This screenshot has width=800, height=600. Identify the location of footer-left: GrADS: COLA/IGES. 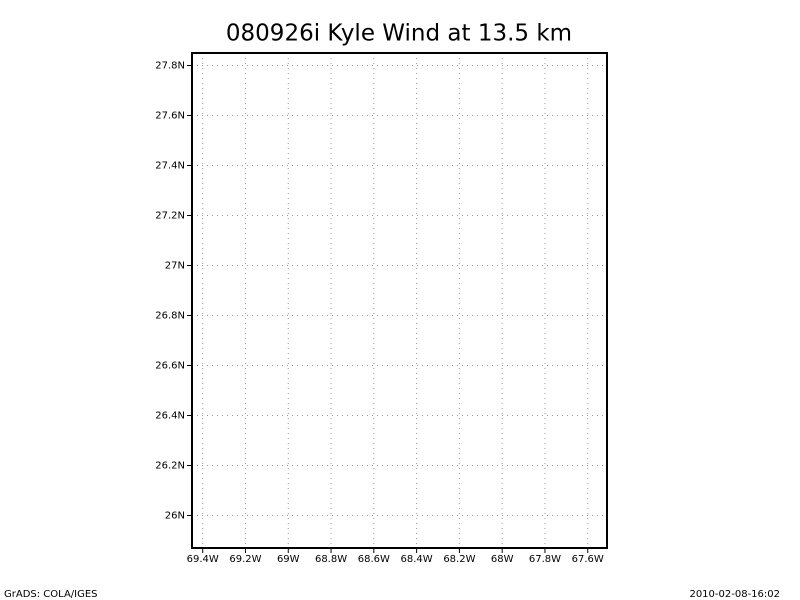
(51, 594).